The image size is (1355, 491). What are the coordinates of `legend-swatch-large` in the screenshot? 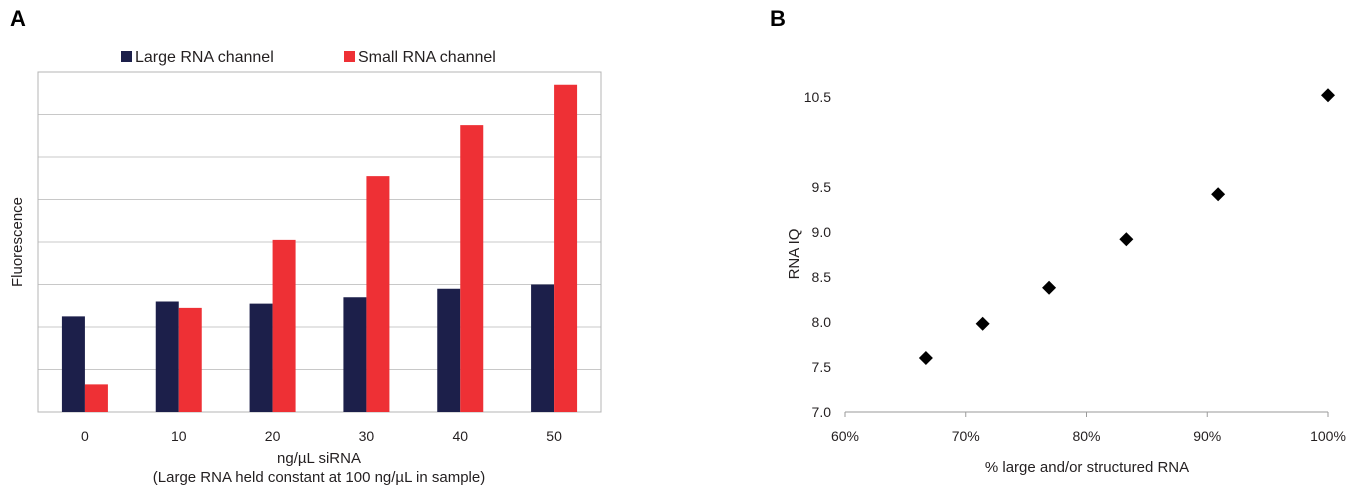 It's located at (126, 56).